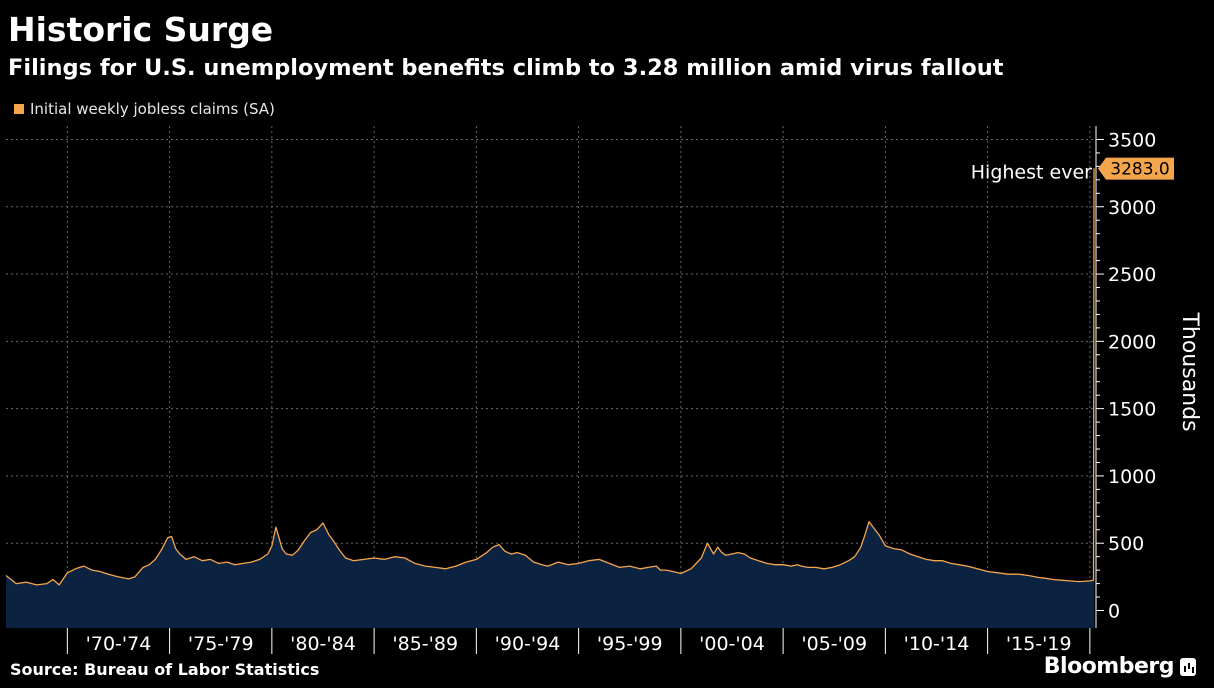 This screenshot has width=1214, height=688. Describe the element at coordinates (732, 644) in the screenshot. I see `x-tick-label: '00-'04` at that location.